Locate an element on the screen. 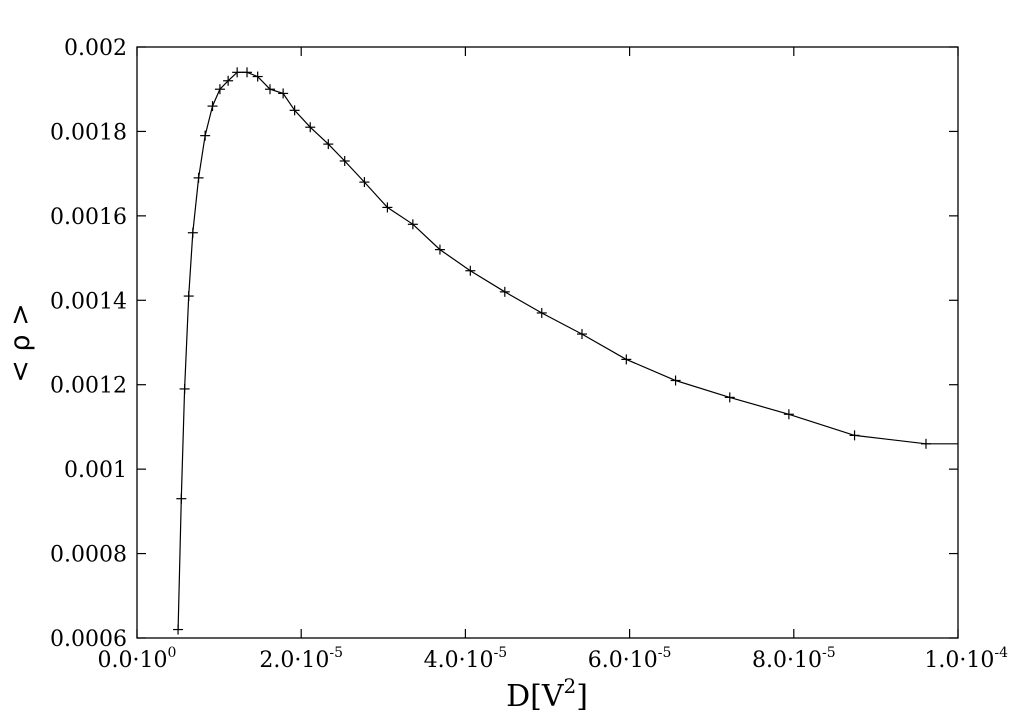 The height and width of the screenshot is (725, 1031). x-tick-label: 6.0·10⁻⁵ is located at coordinates (630, 659).